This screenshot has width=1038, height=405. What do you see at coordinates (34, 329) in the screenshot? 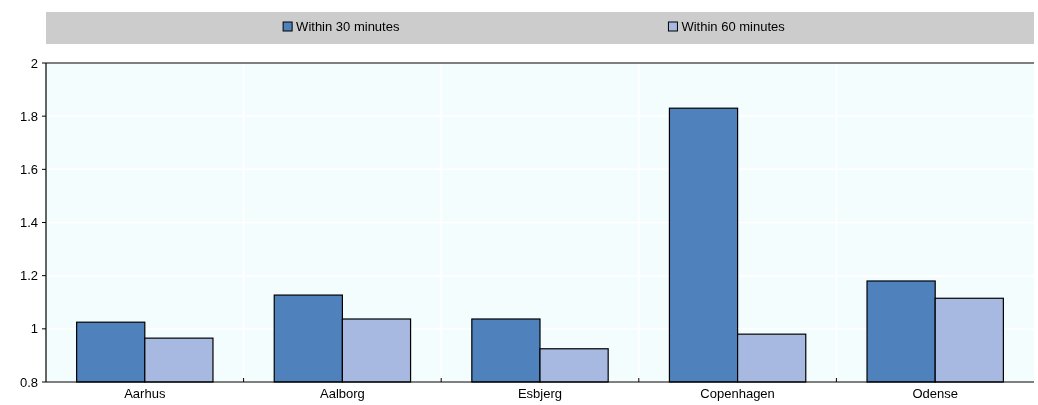
I see `y-tick-label: 1` at bounding box center [34, 329].